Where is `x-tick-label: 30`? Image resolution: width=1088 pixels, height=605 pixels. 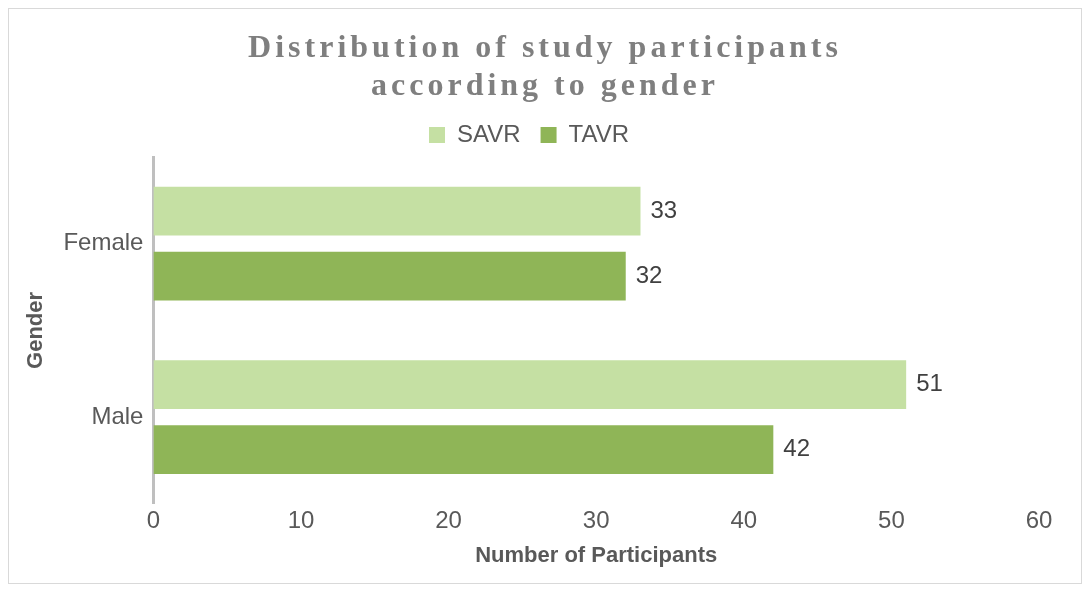
x-tick-label: 30 is located at coordinates (596, 519).